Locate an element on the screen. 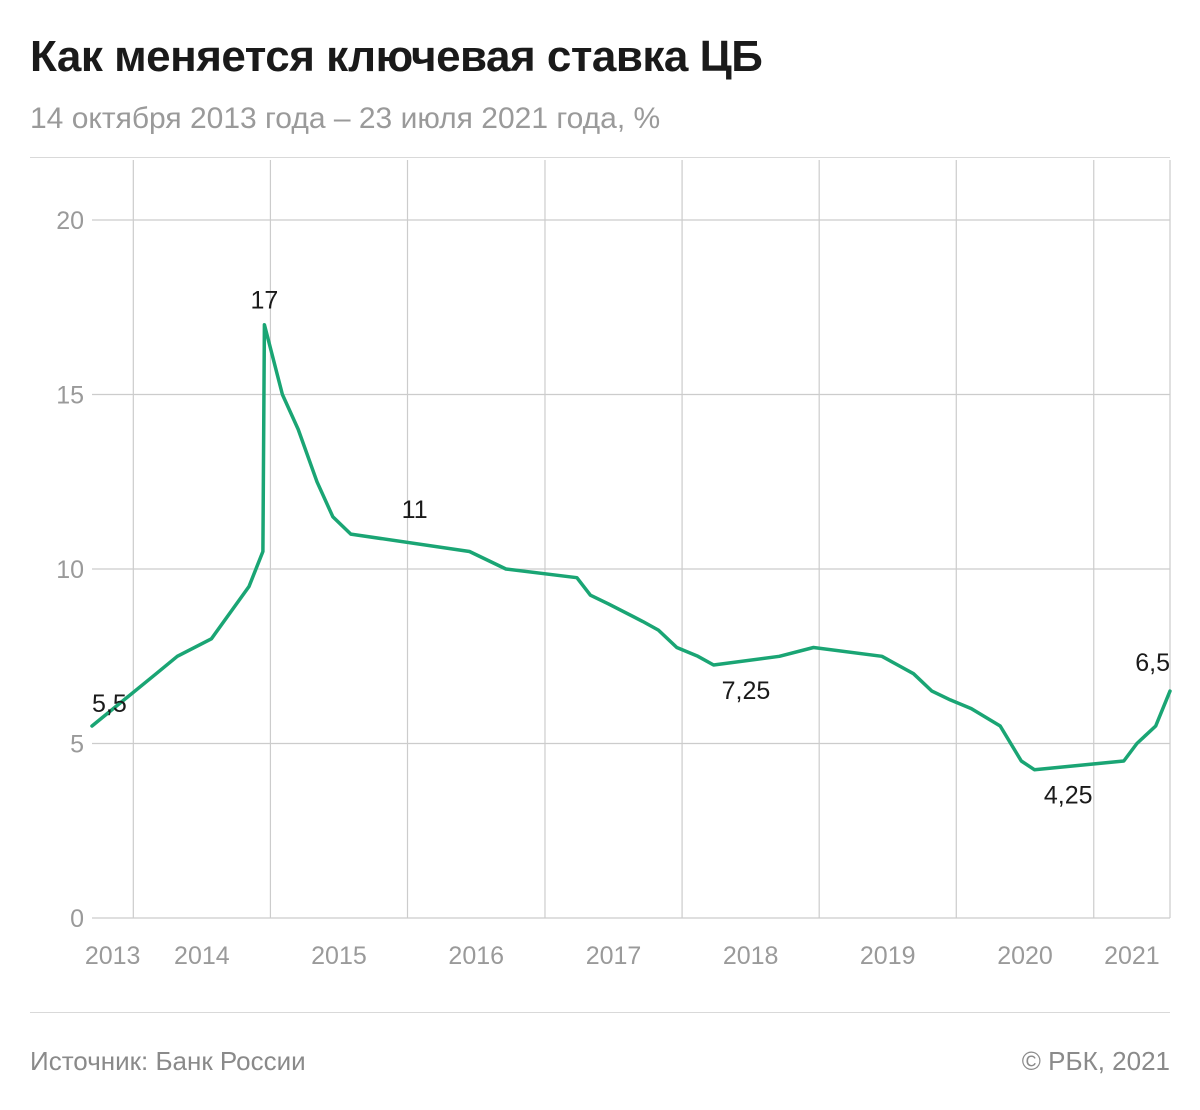 The width and height of the screenshot is (1200, 1110). x-tick-label: 2021 is located at coordinates (1132, 956).